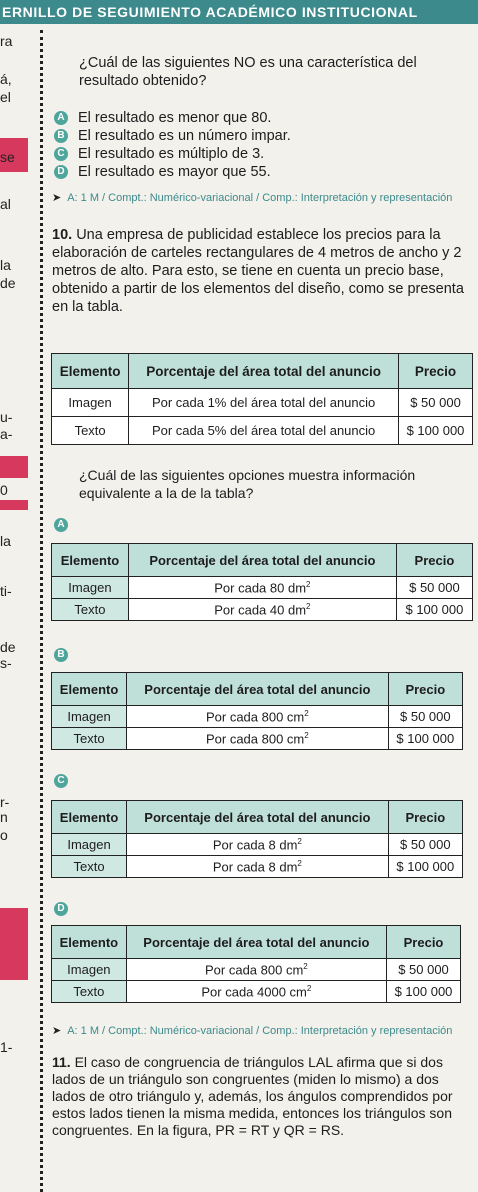 This screenshot has height=1192, width=478. Describe the element at coordinates (61, 781) in the screenshot. I see `option-c-badge: C` at that location.